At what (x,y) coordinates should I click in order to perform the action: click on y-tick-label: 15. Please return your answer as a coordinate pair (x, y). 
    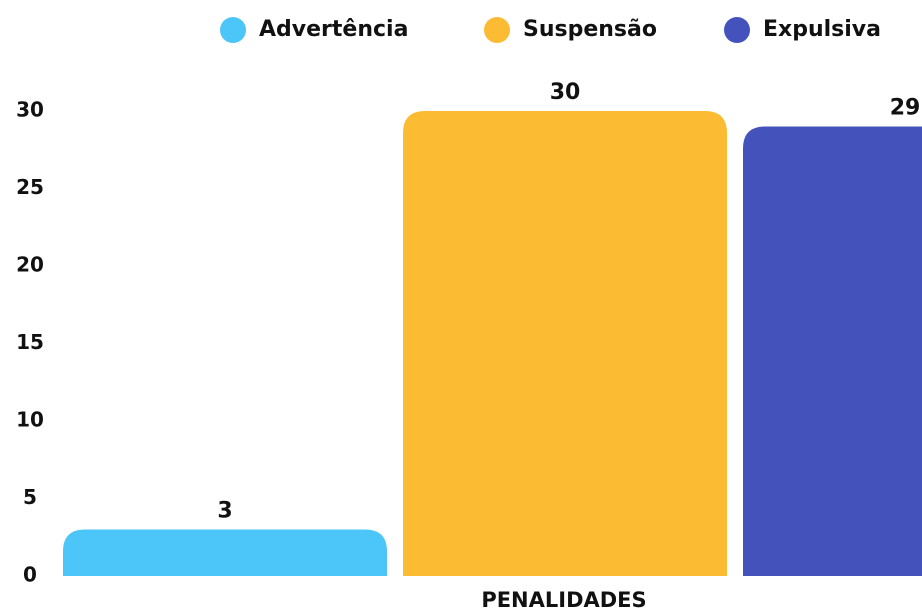
    Looking at the image, I should click on (30, 342).